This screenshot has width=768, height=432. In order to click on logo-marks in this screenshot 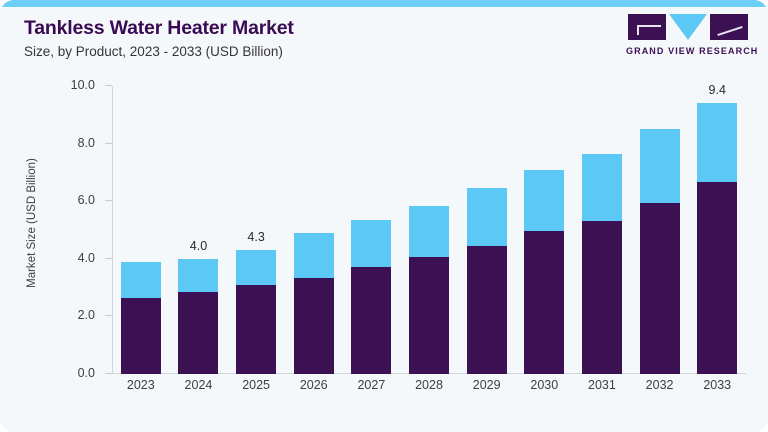, I will do `click(688, 28)`.